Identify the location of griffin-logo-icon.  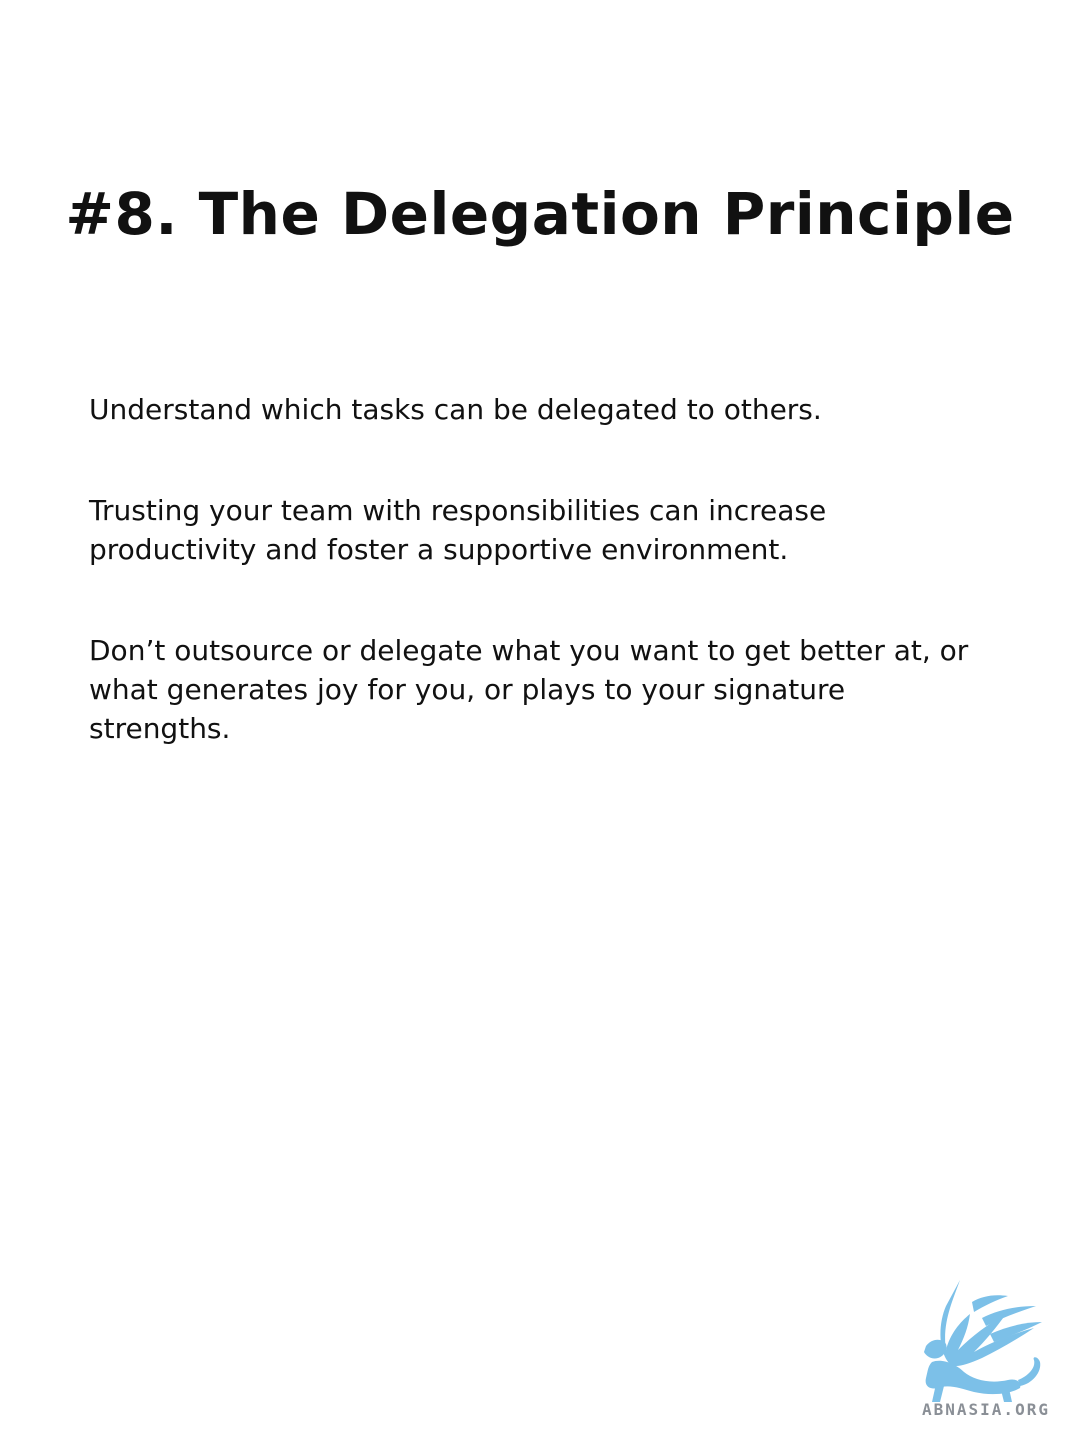
(992, 1352).